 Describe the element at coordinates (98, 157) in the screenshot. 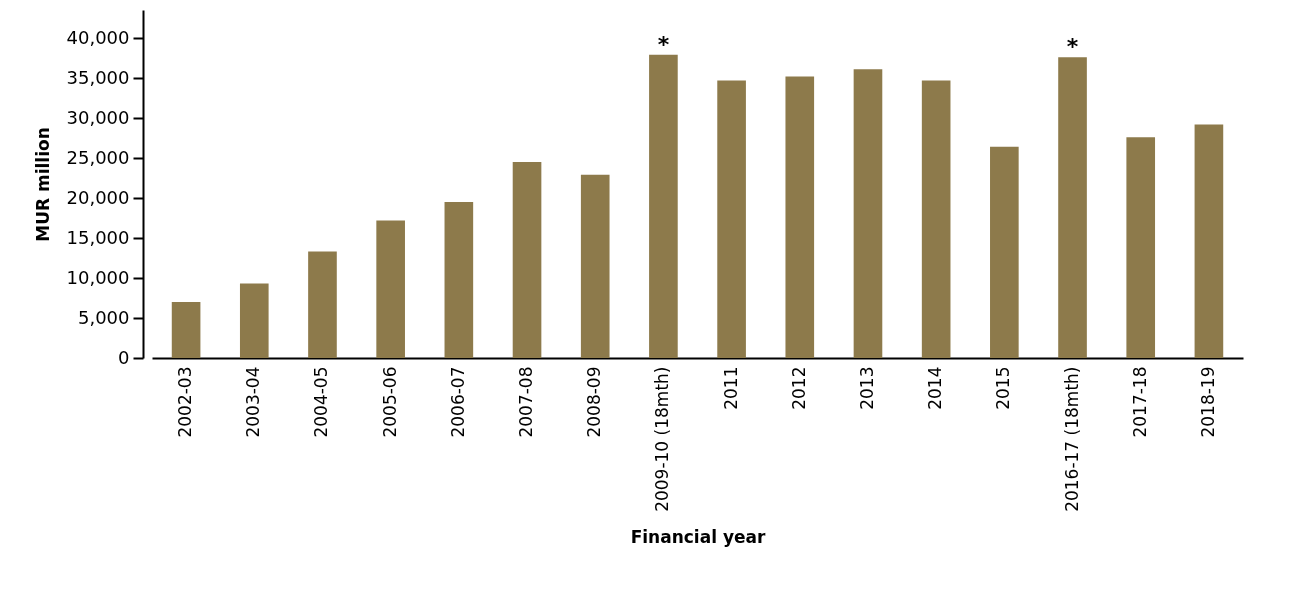

I see `y-tick-label: 25,000` at that location.